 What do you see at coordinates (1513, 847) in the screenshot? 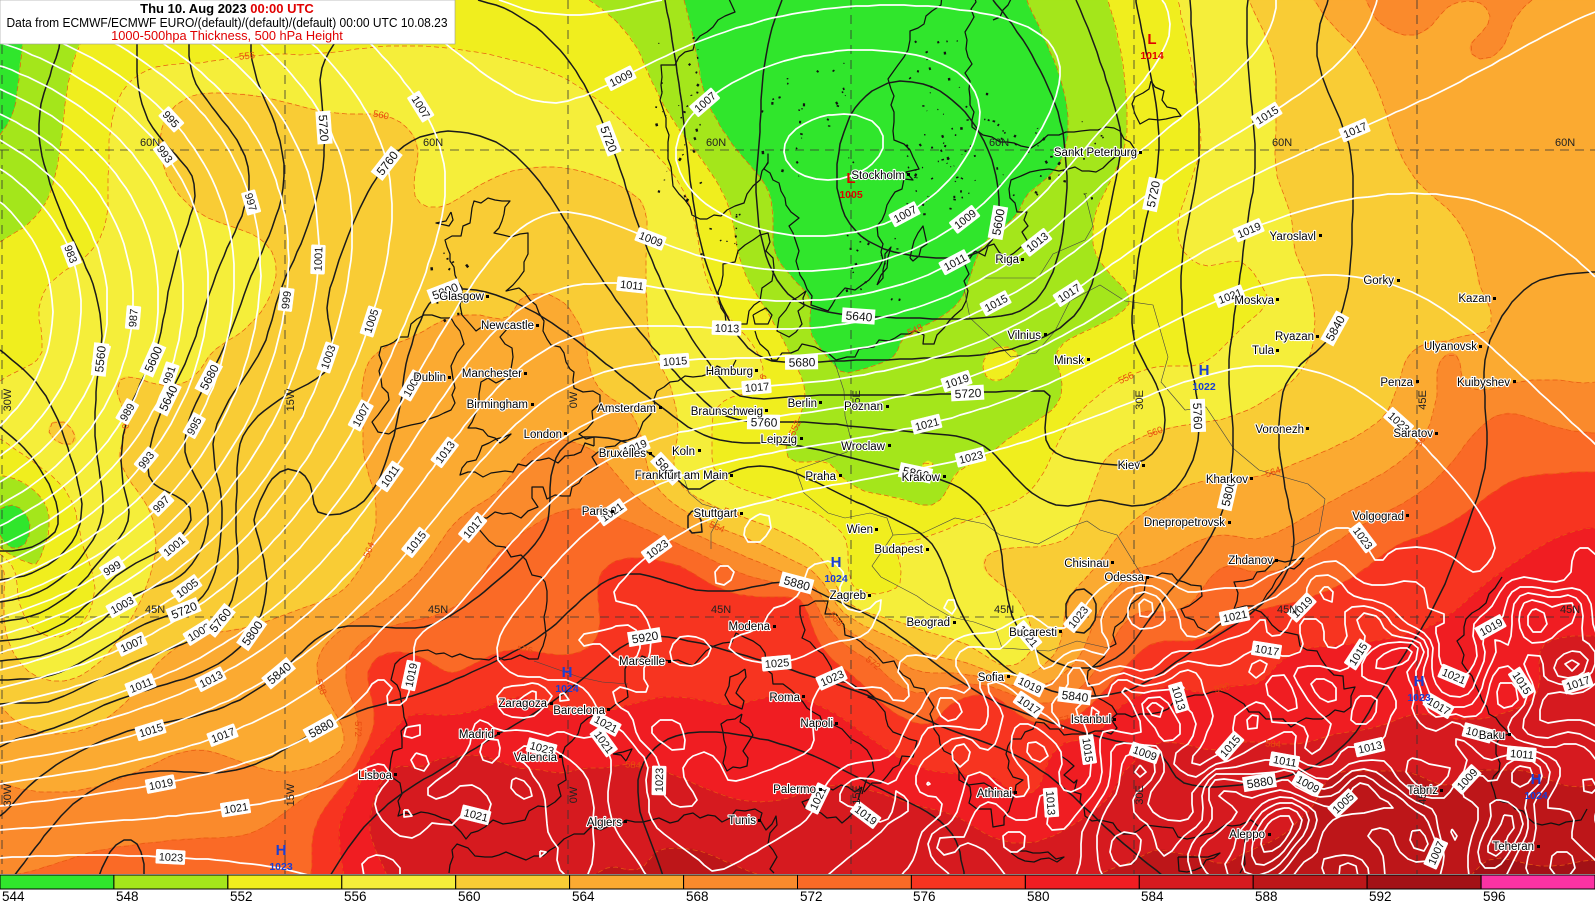
I see `svg-text: Teheran` at bounding box center [1513, 847].